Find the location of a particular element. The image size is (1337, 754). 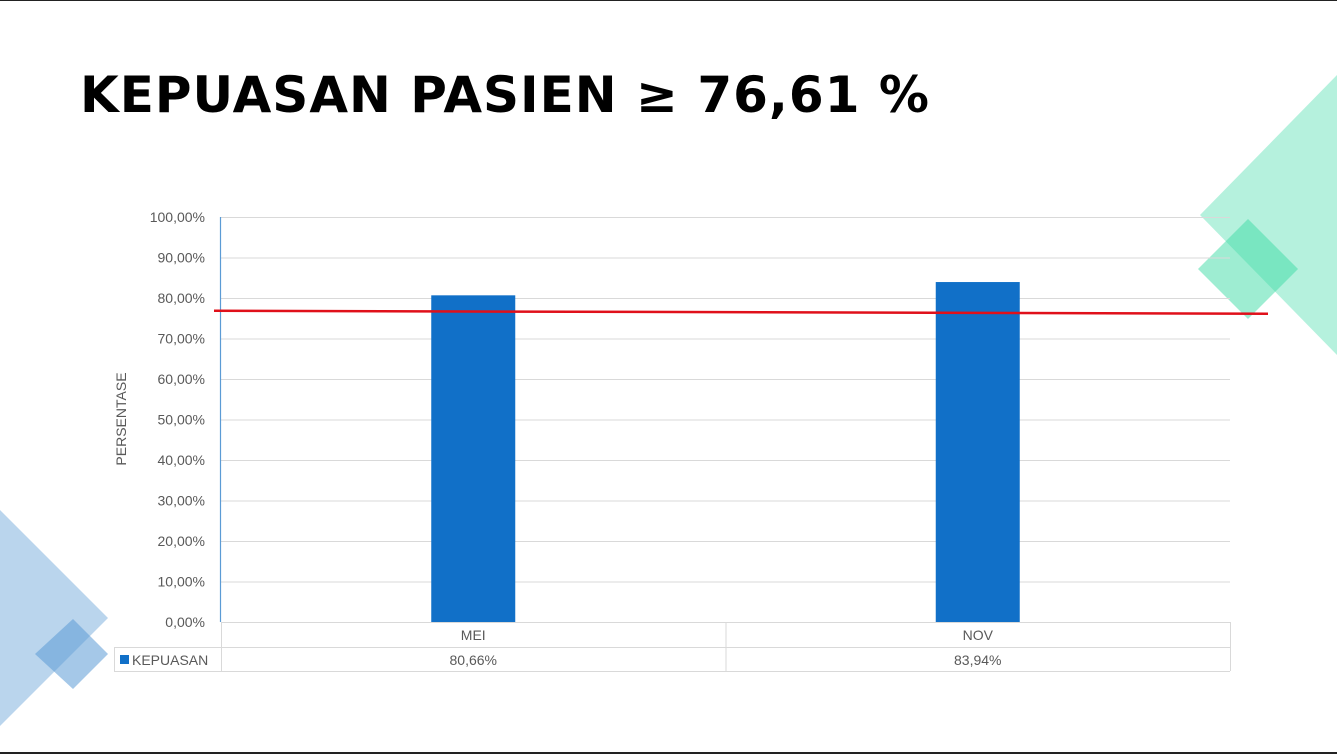

y-tick-label: 30,00% is located at coordinates (181, 501).